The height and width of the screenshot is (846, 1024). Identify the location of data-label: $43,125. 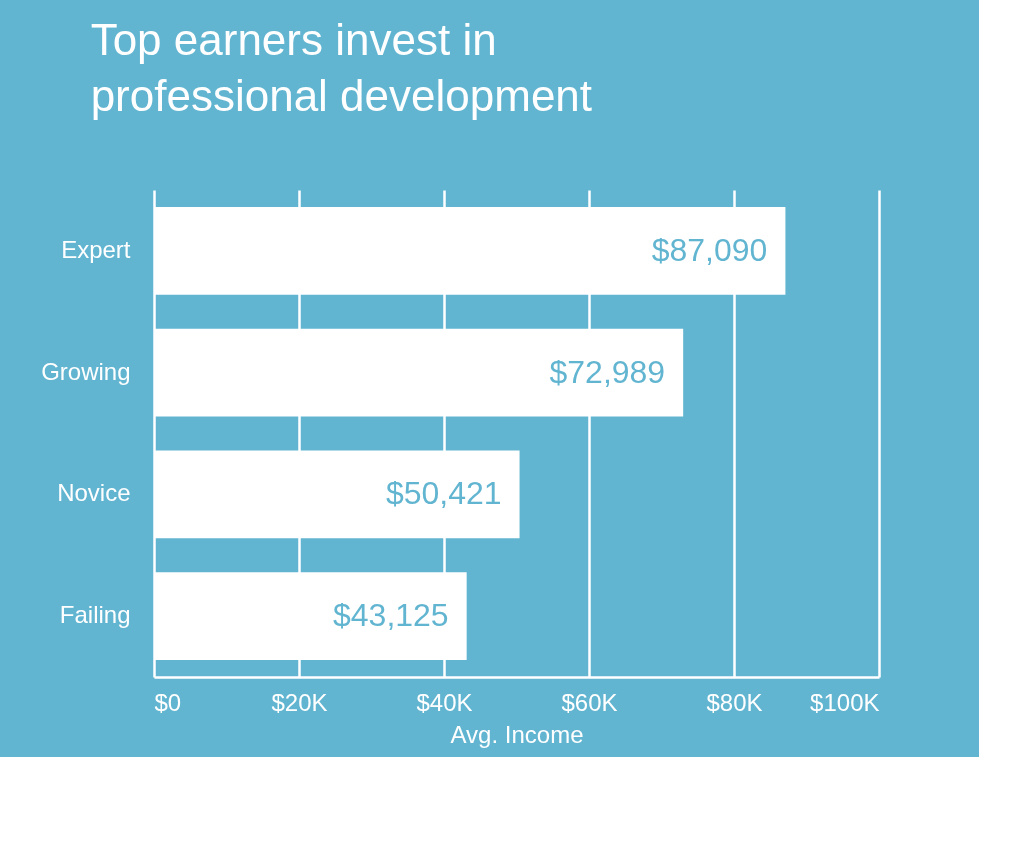
(390, 615).